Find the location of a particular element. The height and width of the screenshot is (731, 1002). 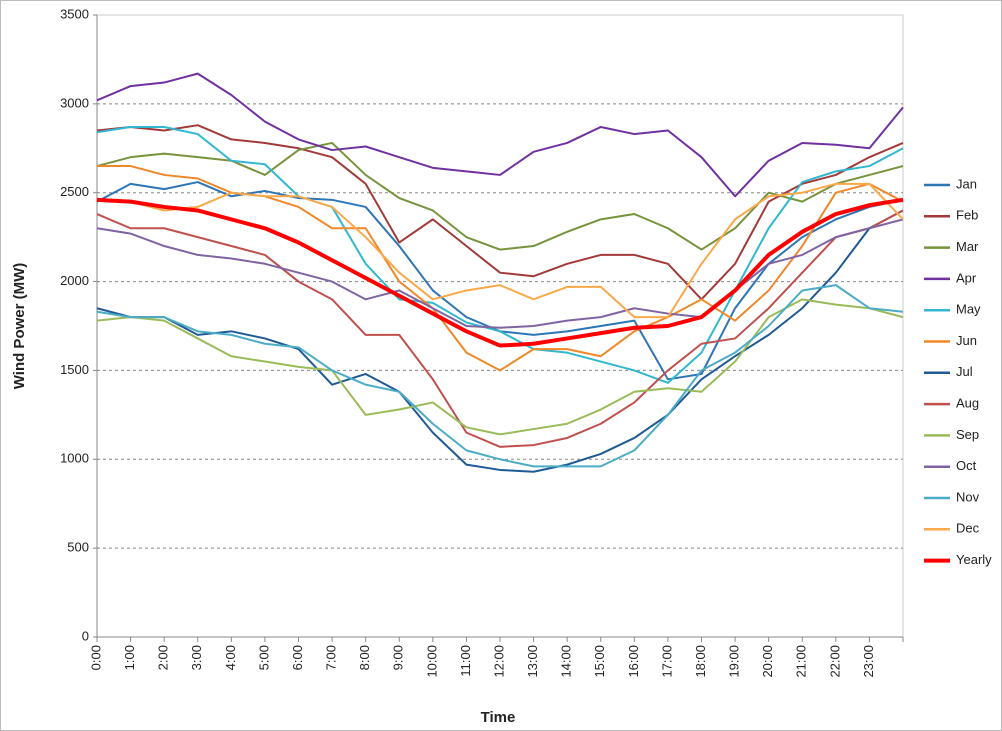

x-tick-label: 17:00 is located at coordinates (666, 661).